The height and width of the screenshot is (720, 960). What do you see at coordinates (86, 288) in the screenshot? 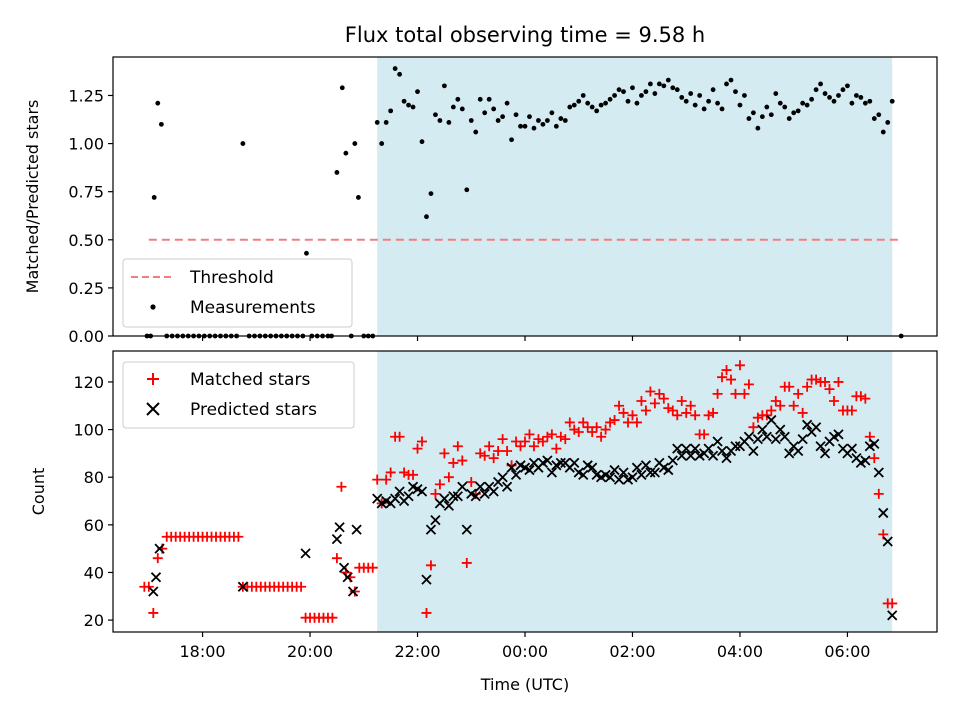
I see `y-tick-label: 0.25` at bounding box center [86, 288].